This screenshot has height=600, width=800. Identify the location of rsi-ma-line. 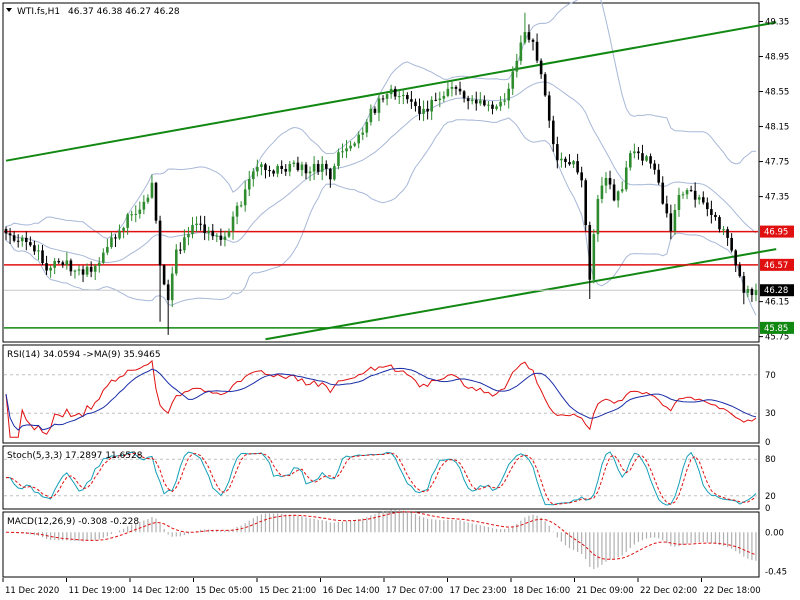
(381, 399).